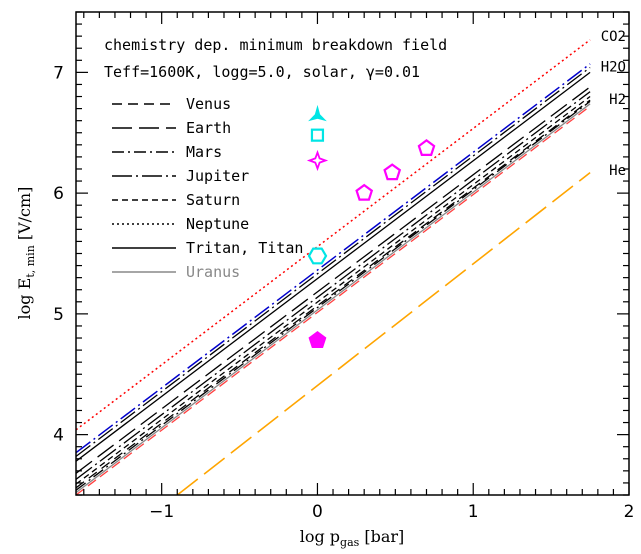  What do you see at coordinates (320, 536) in the screenshot?
I see `x-axis-title-main: log p` at bounding box center [320, 536].